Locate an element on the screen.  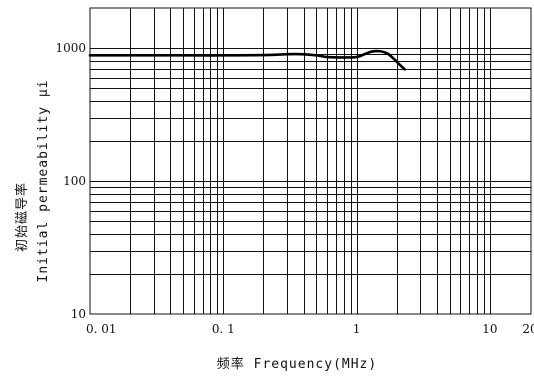
y-axis-title: Initial permeability μi is located at coordinates (43, 180).